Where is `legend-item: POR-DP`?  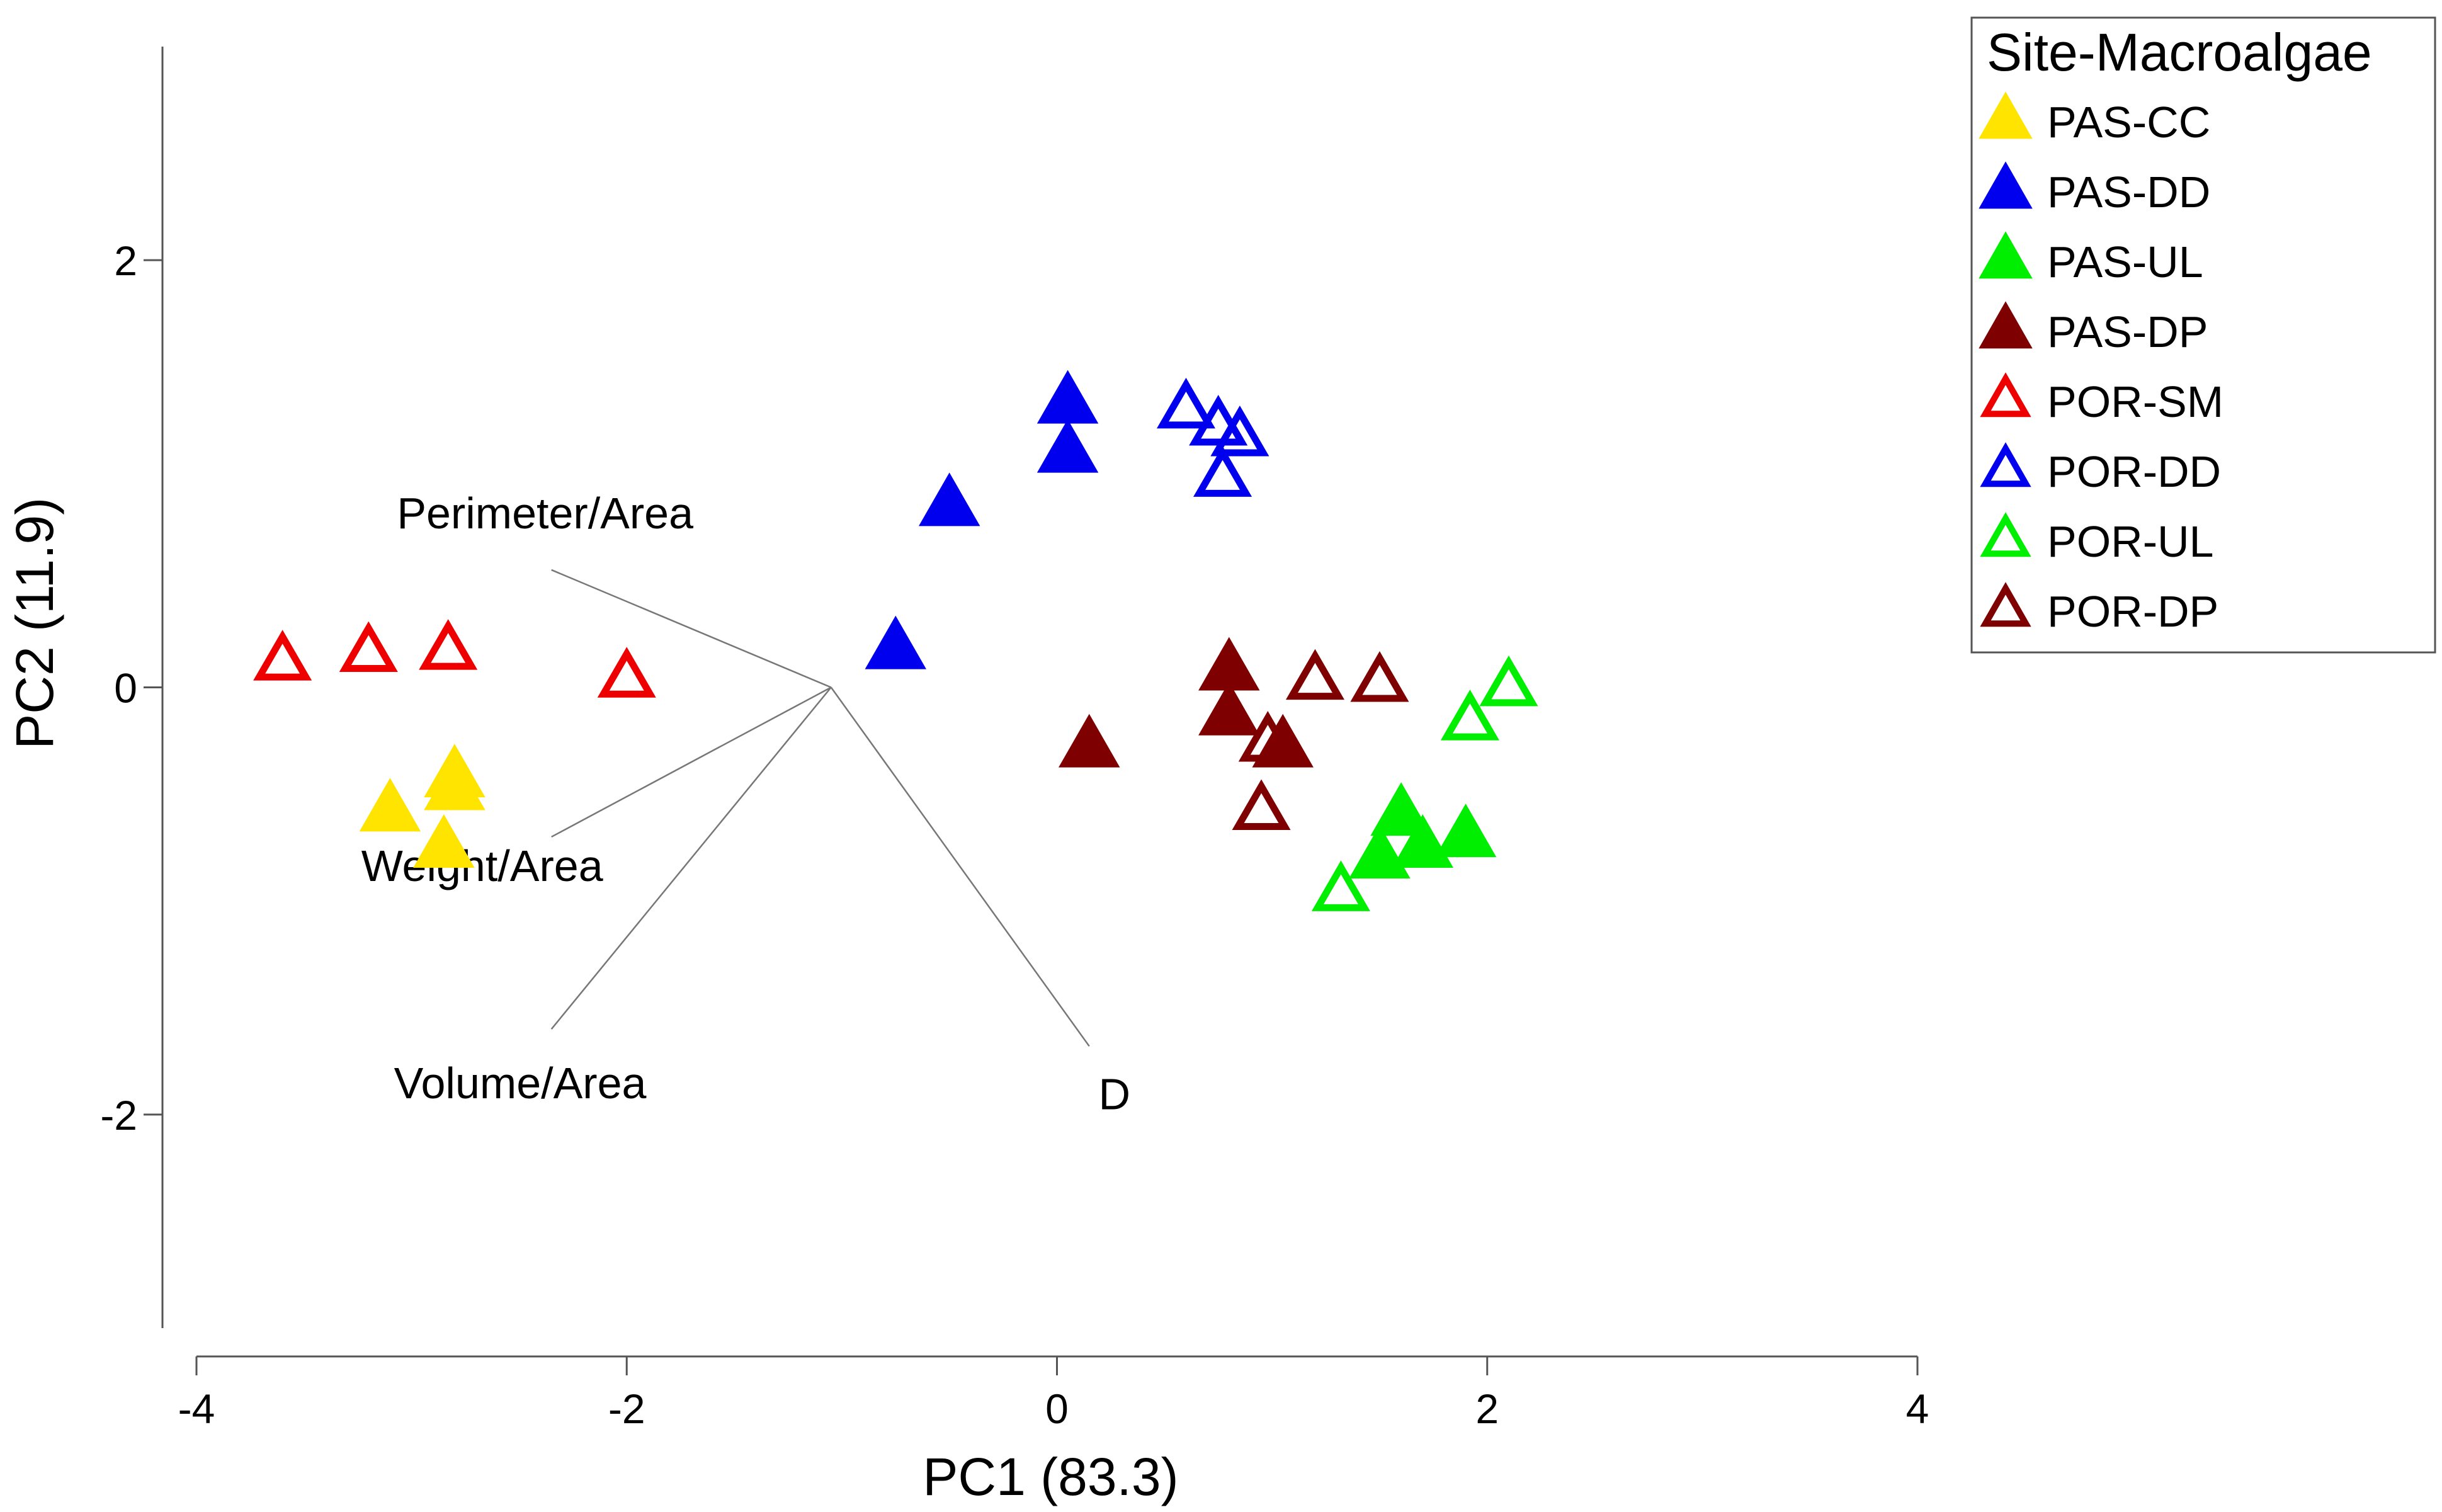
legend-item: POR-DP is located at coordinates (2099, 609).